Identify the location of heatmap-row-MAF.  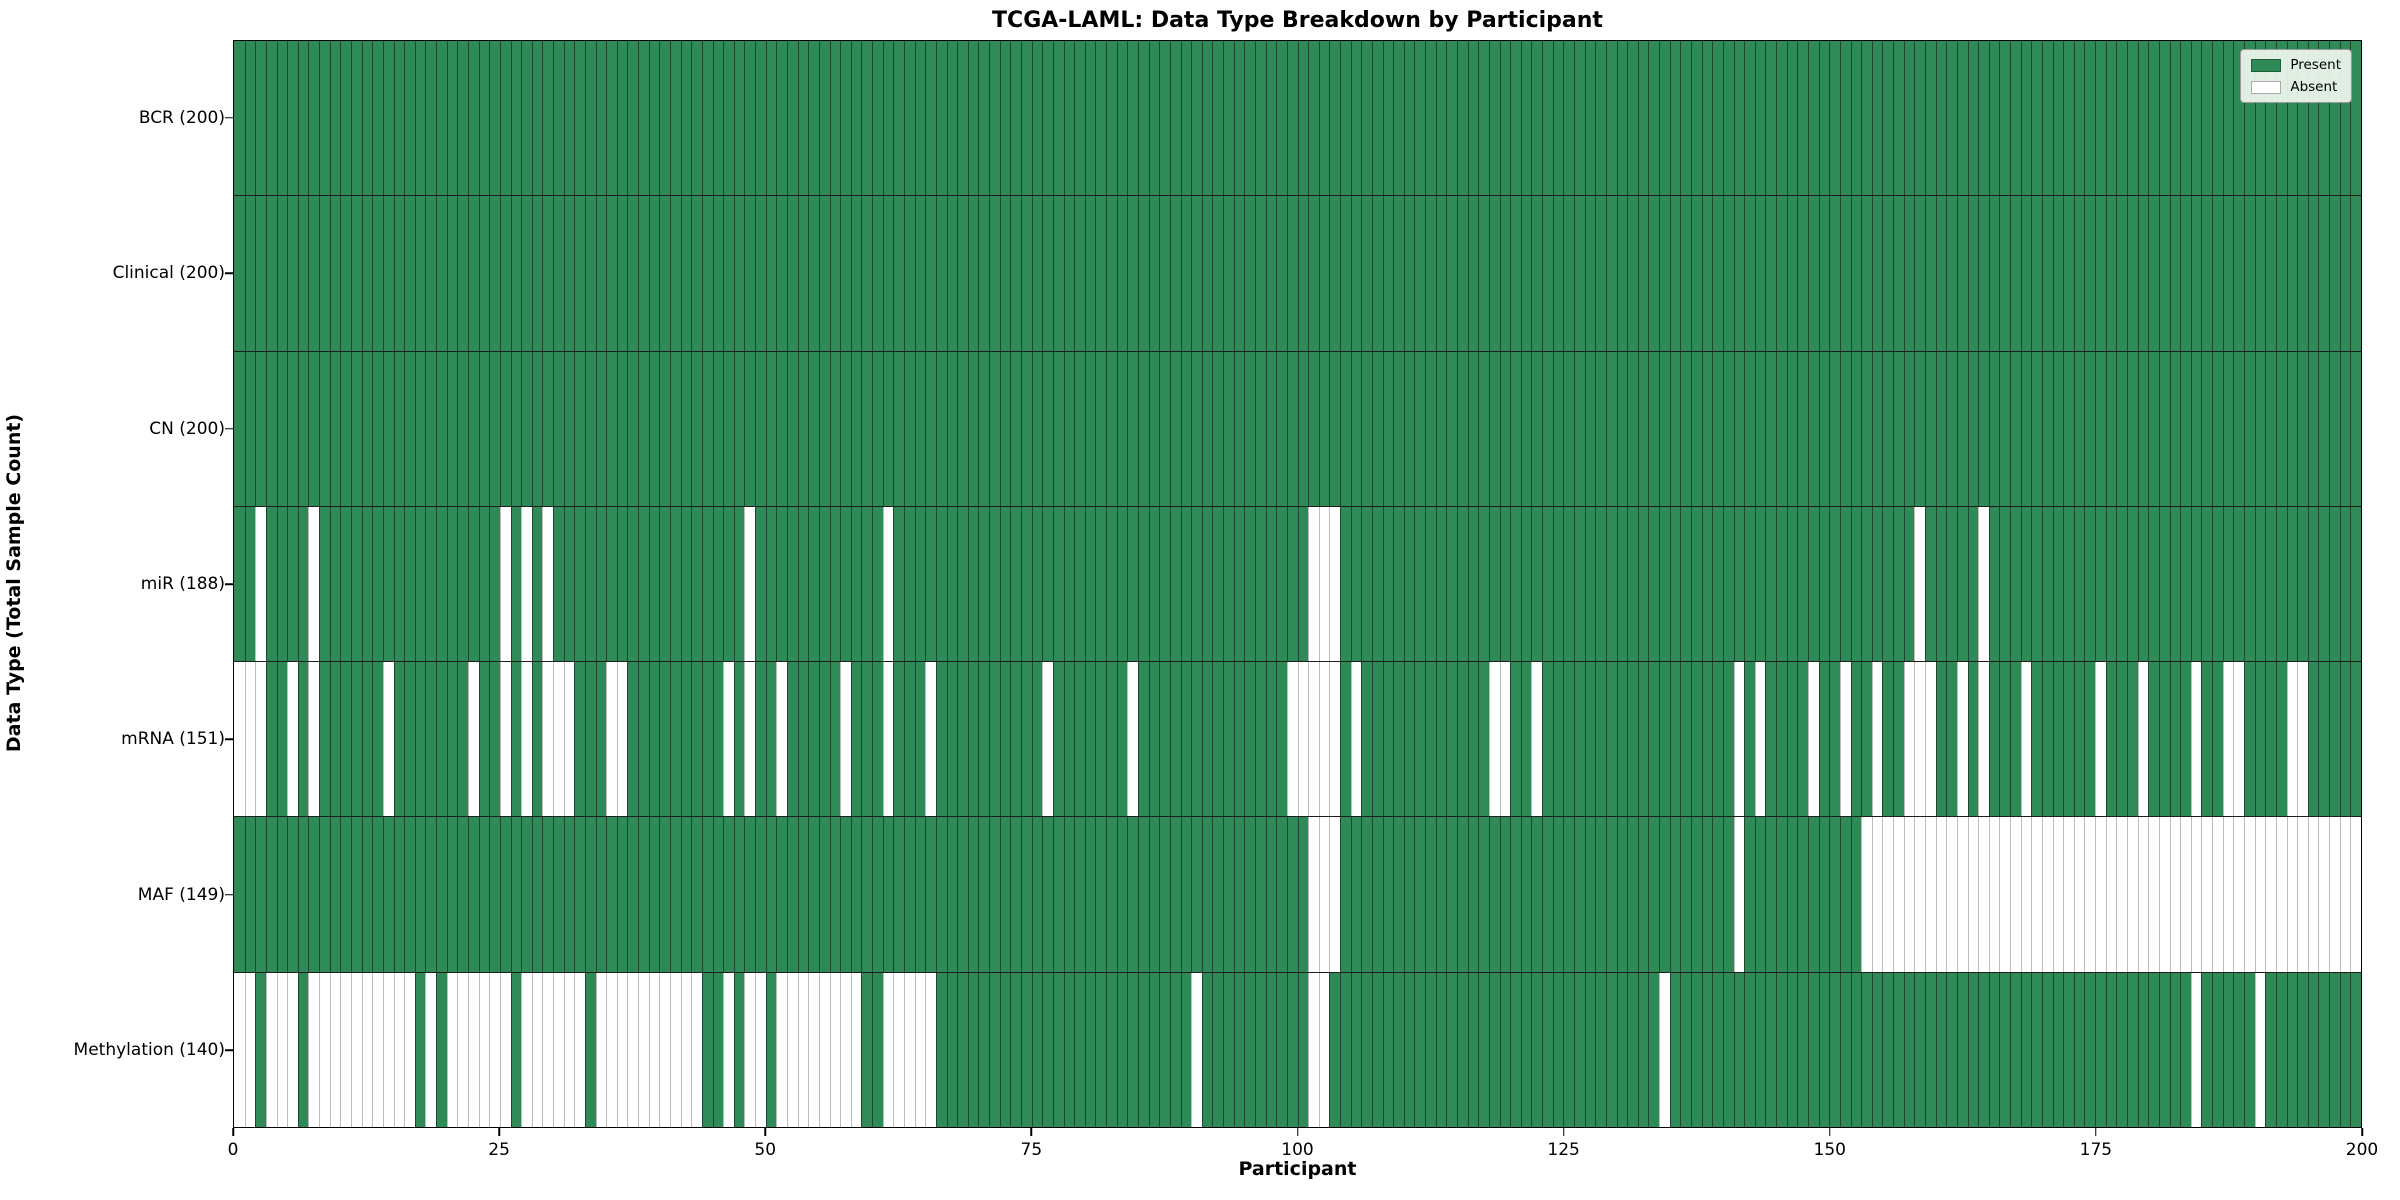
(1297, 894).